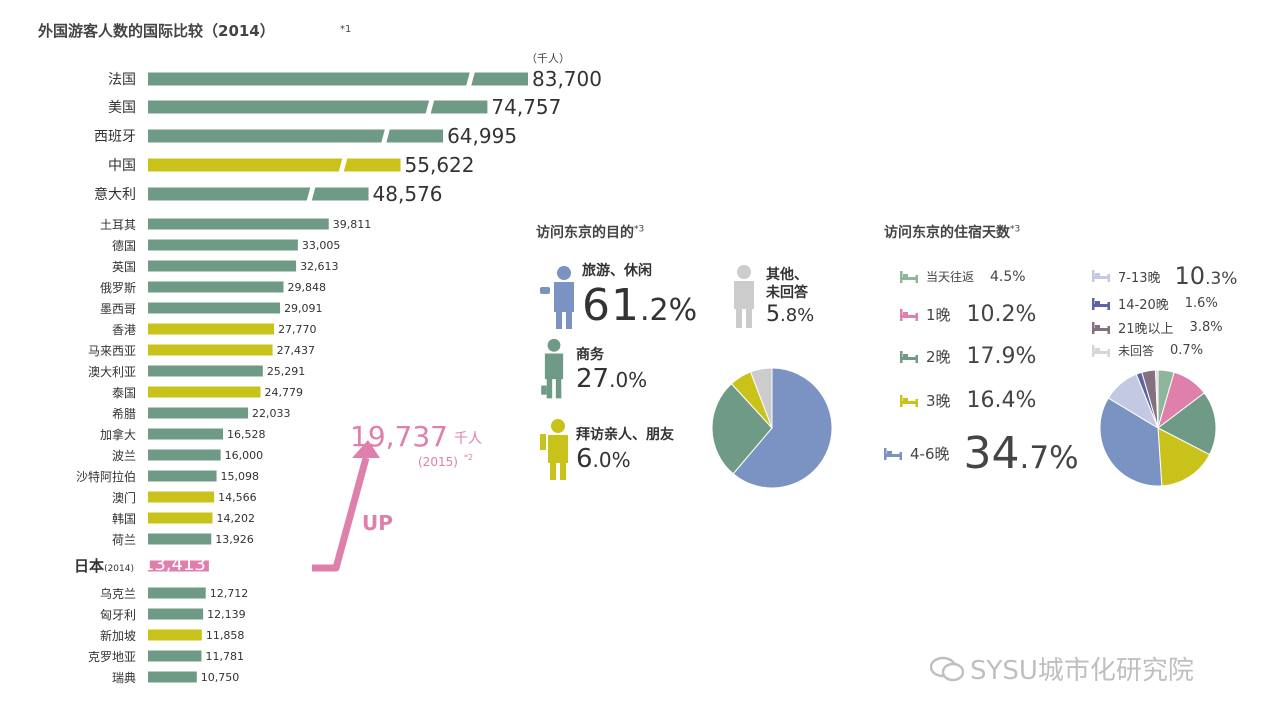 This screenshot has height=725, width=1280. What do you see at coordinates (124, 245) in the screenshot?
I see `bar-category-label: 德国` at bounding box center [124, 245].